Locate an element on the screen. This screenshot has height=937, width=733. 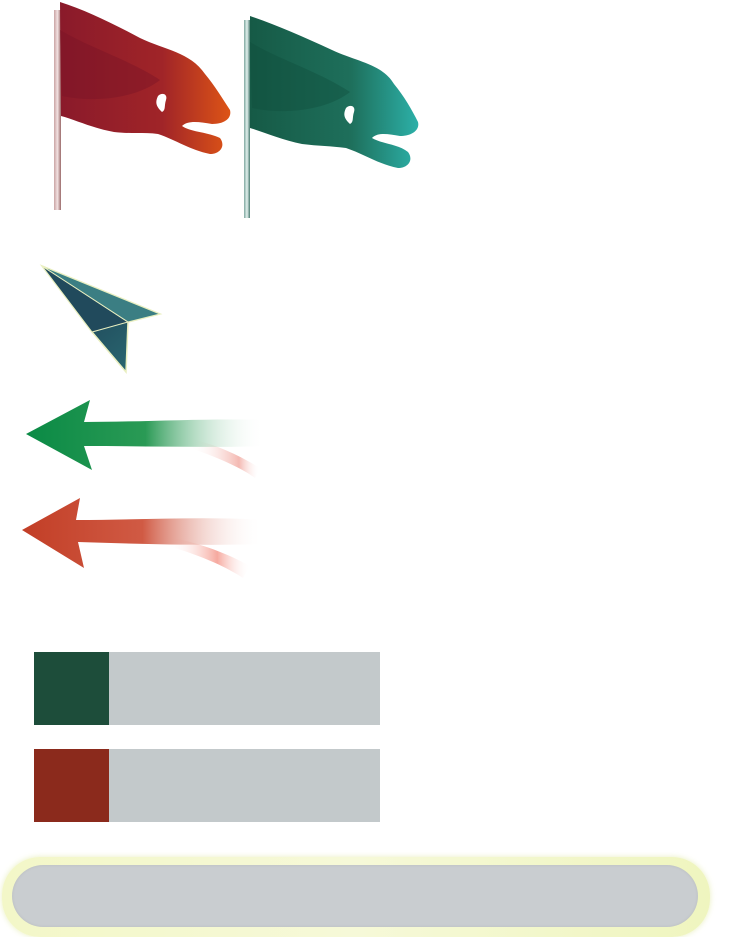
paper-plane-icon is located at coordinates (101, 319).